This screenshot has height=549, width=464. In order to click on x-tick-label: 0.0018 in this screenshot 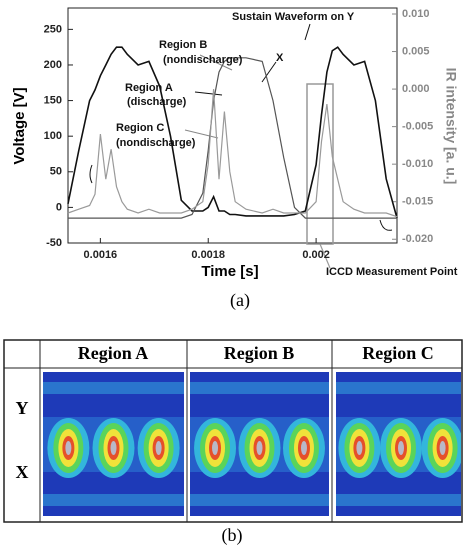, I will do `click(208, 255)`.